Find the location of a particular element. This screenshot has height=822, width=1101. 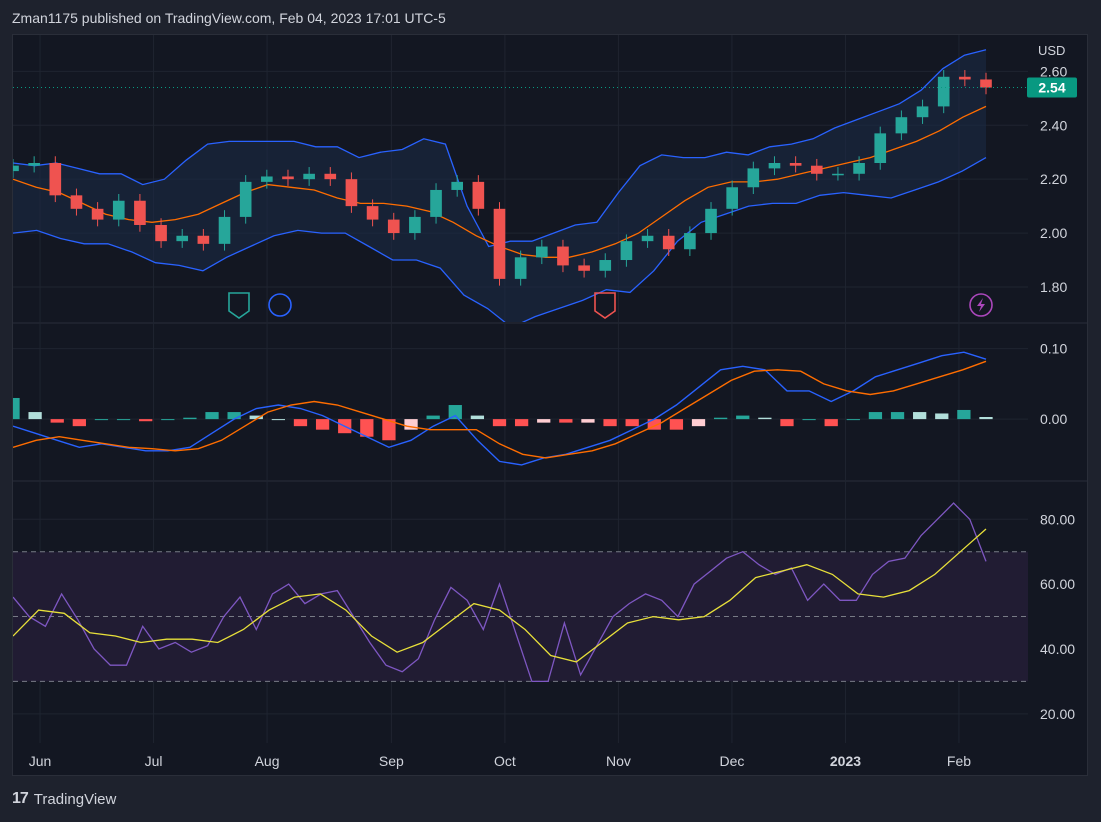

x-tick-label: Dec is located at coordinates (731, 761).